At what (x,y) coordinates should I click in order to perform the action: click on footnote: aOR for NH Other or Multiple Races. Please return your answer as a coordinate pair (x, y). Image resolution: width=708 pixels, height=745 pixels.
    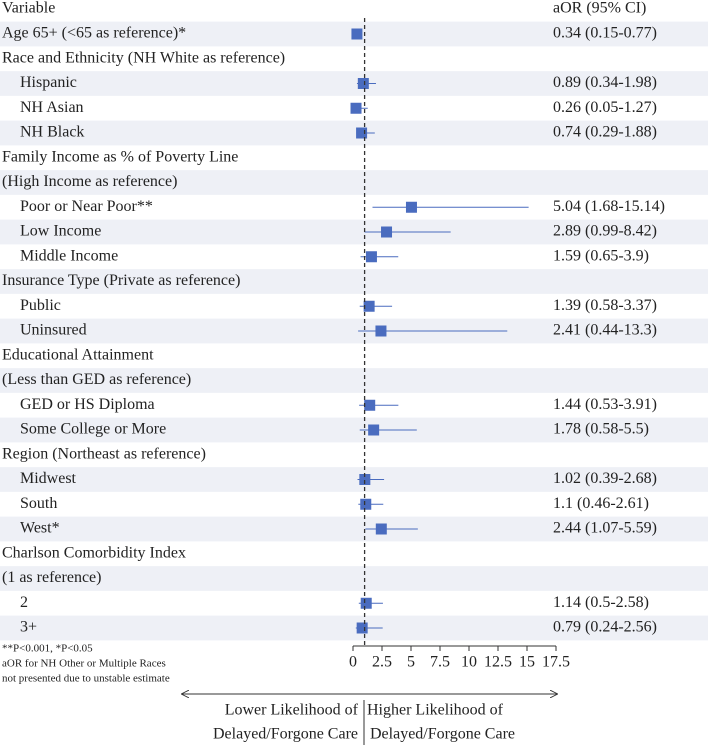
    Looking at the image, I should click on (84, 664).